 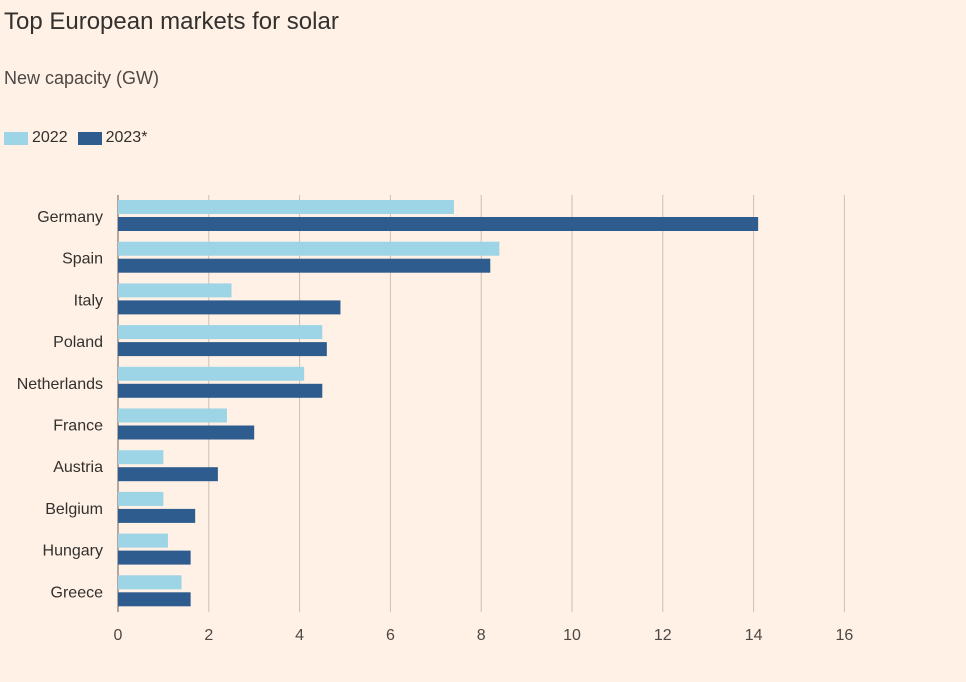 I want to click on chart-title: Top European markets for solar, so click(x=171, y=21).